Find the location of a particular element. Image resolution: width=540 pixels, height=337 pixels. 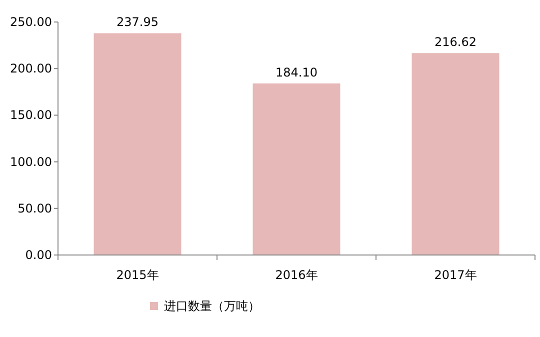

x-tick-label: 2017年 is located at coordinates (455, 275).